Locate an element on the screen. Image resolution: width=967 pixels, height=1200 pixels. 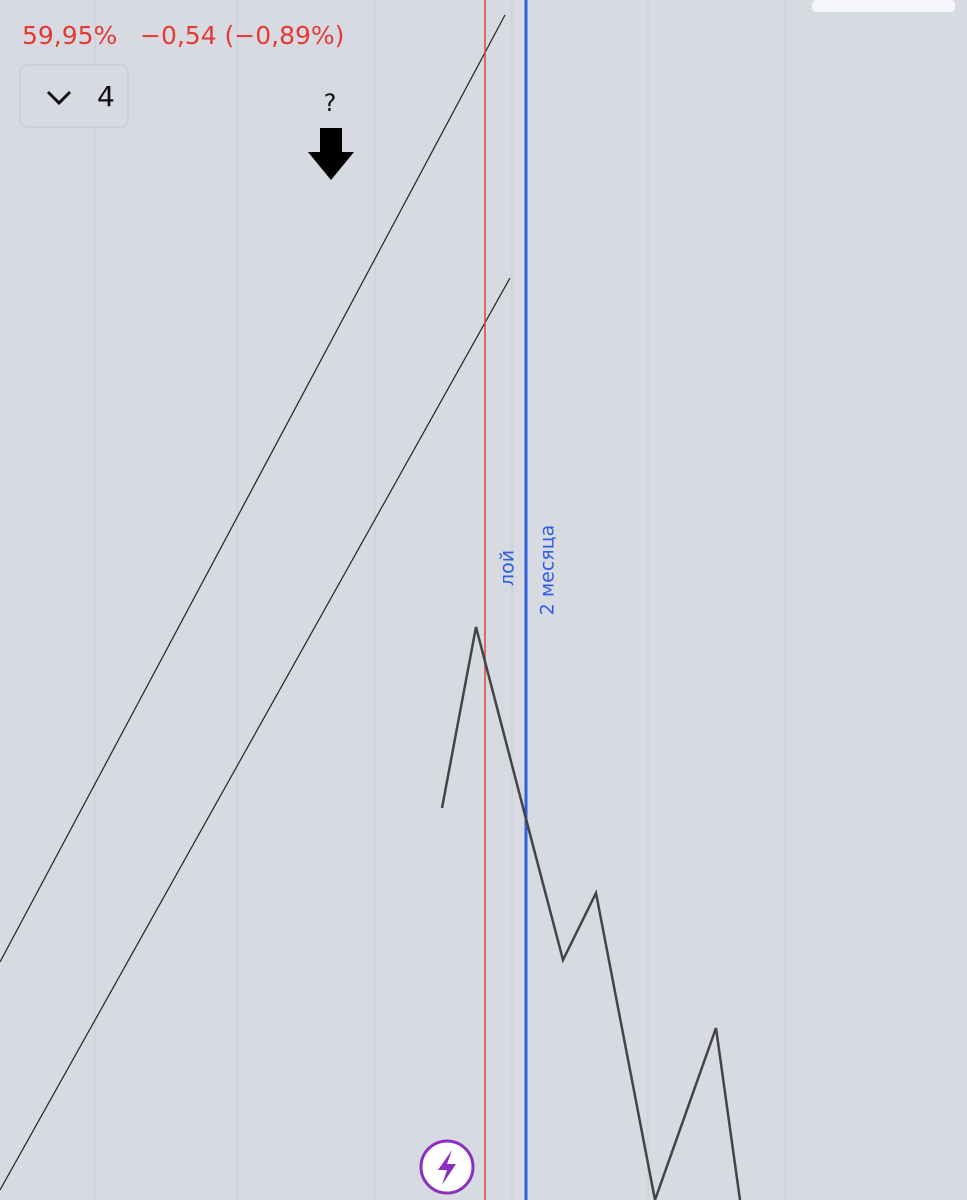
annotation: ? is located at coordinates (330, 103).